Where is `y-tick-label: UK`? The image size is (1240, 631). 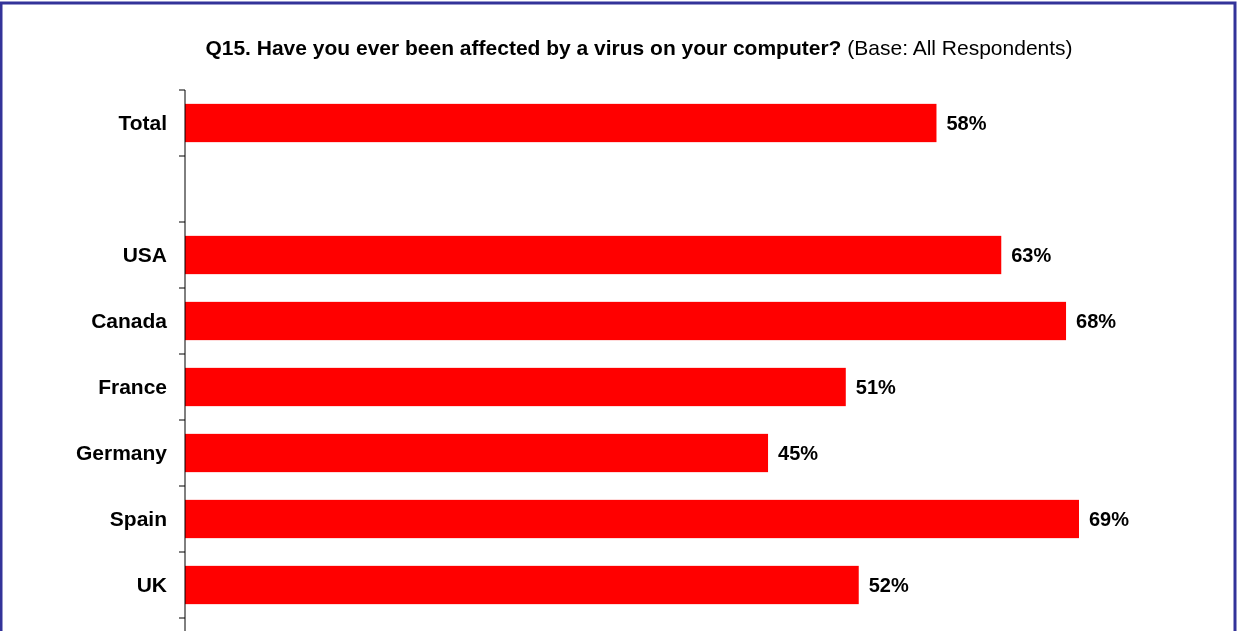 y-tick-label: UK is located at coordinates (151, 585).